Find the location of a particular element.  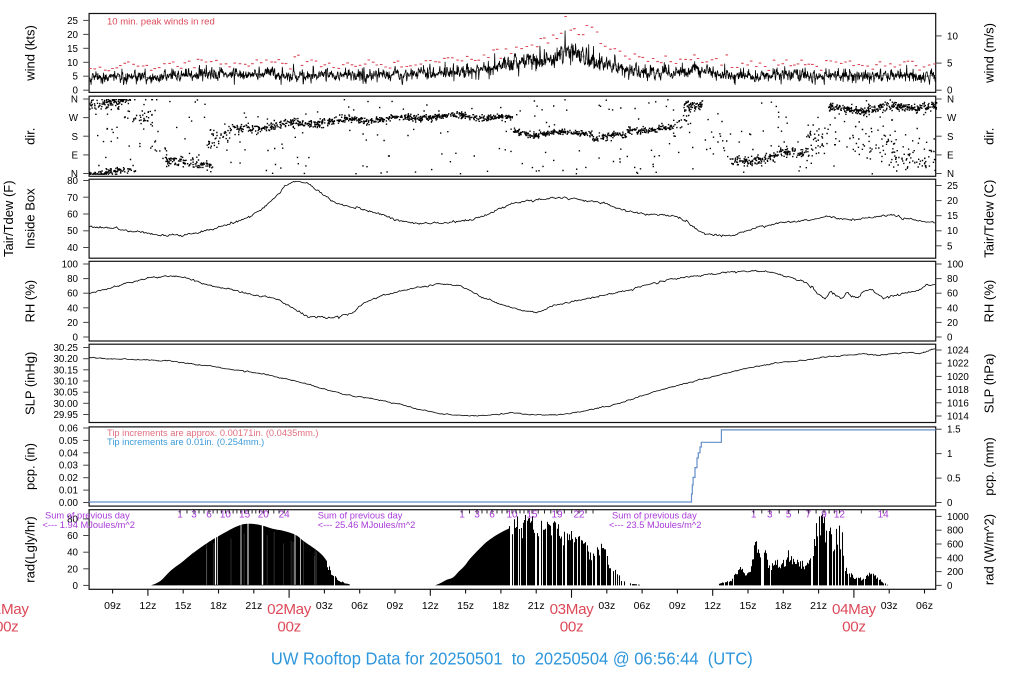

svg-text: 0.04 is located at coordinates (69, 453).